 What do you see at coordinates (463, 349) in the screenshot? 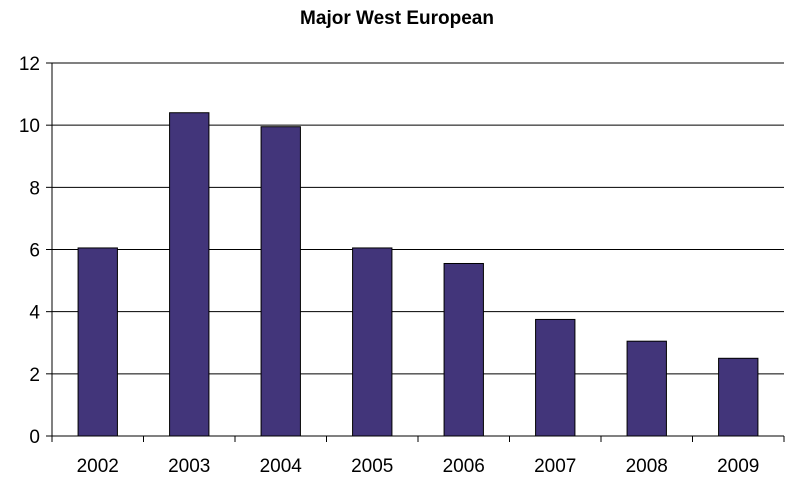
I see `bar-2006` at bounding box center [463, 349].